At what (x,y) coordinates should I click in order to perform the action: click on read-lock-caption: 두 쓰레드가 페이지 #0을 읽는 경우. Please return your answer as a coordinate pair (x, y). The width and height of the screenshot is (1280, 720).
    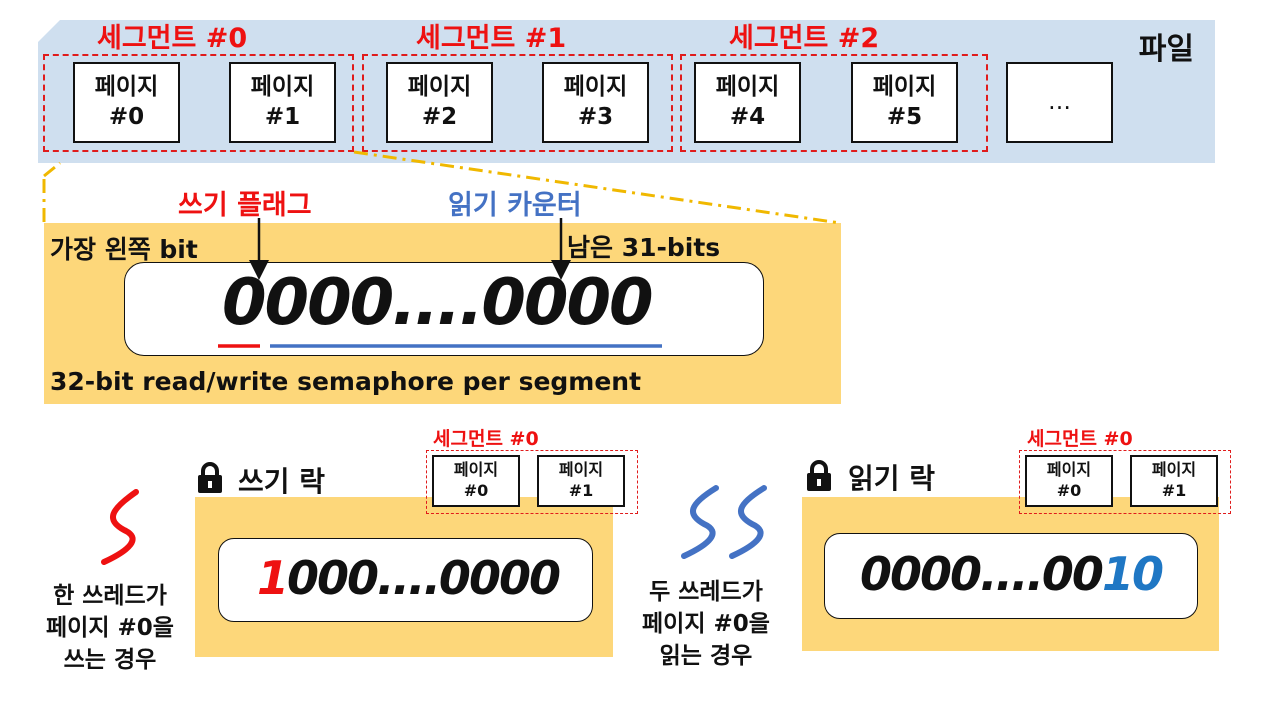
    Looking at the image, I should click on (706, 624).